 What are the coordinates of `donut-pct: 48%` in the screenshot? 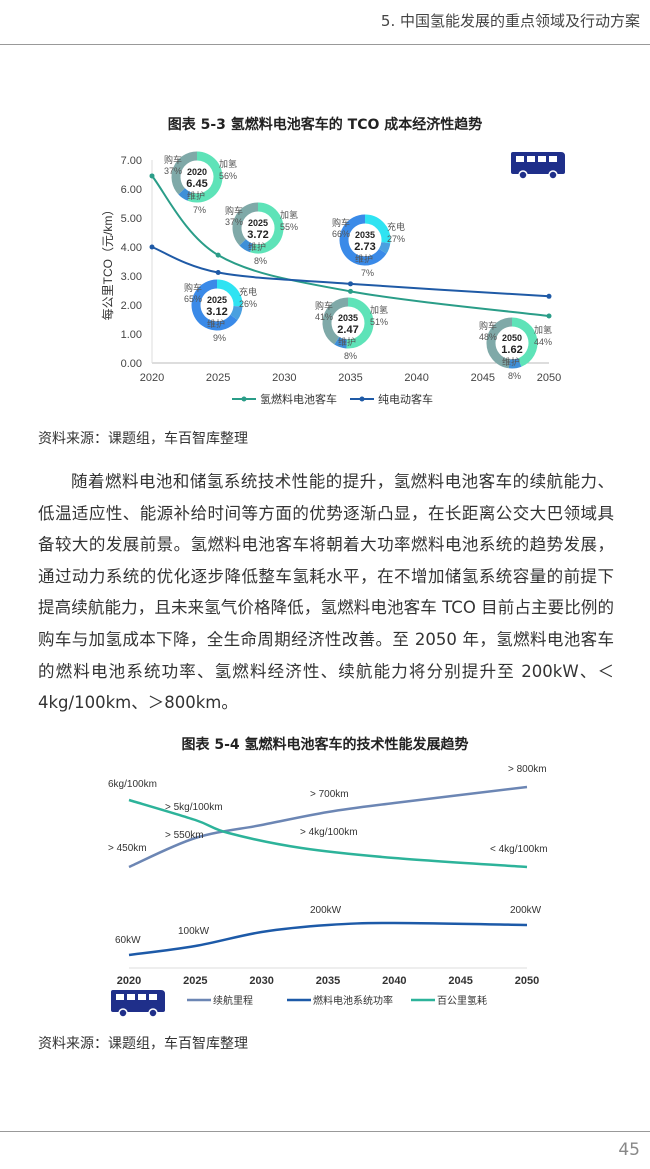 It's located at (488, 337).